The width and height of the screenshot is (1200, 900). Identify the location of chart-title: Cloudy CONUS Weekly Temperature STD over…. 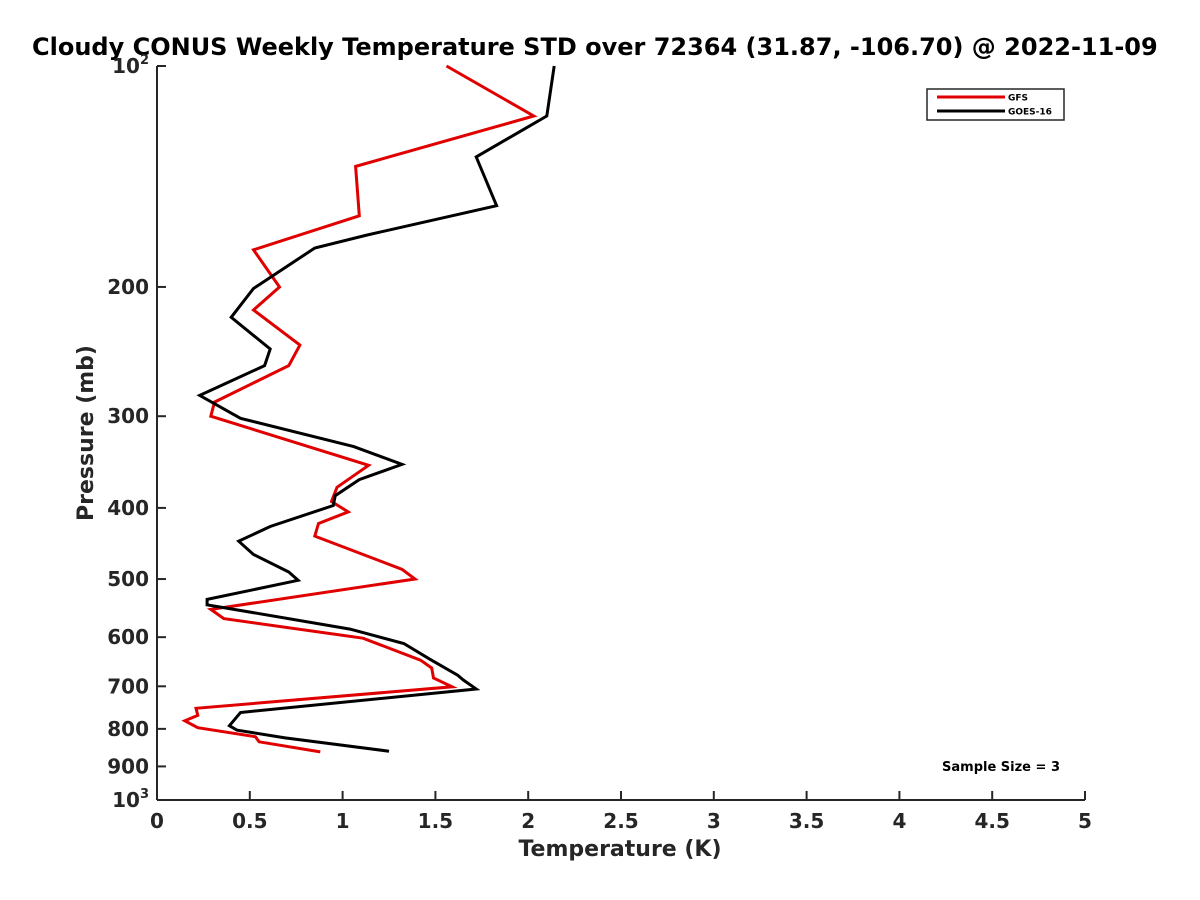
(595, 47).